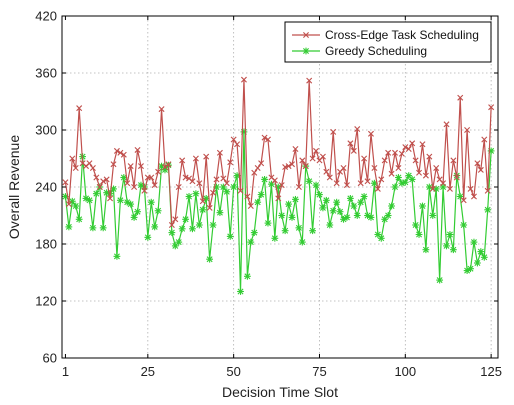 This screenshot has height=405, width=514. I want to click on legend-entry: Cross-Edge Task Scheduling, so click(385, 35).